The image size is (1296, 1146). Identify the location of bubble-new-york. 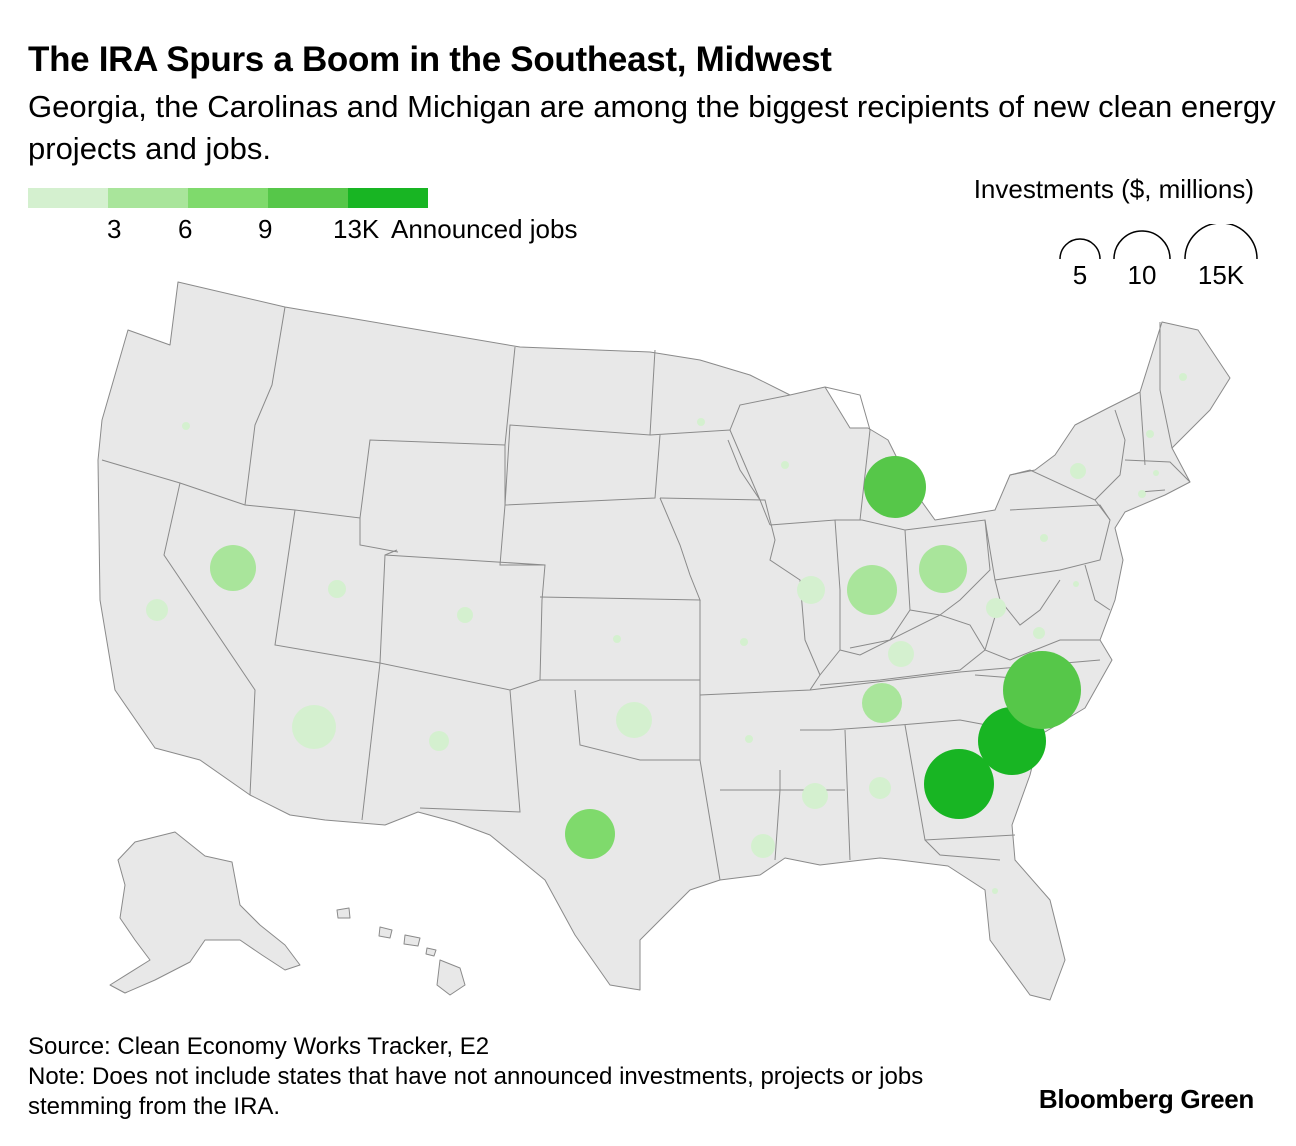
(1078, 471).